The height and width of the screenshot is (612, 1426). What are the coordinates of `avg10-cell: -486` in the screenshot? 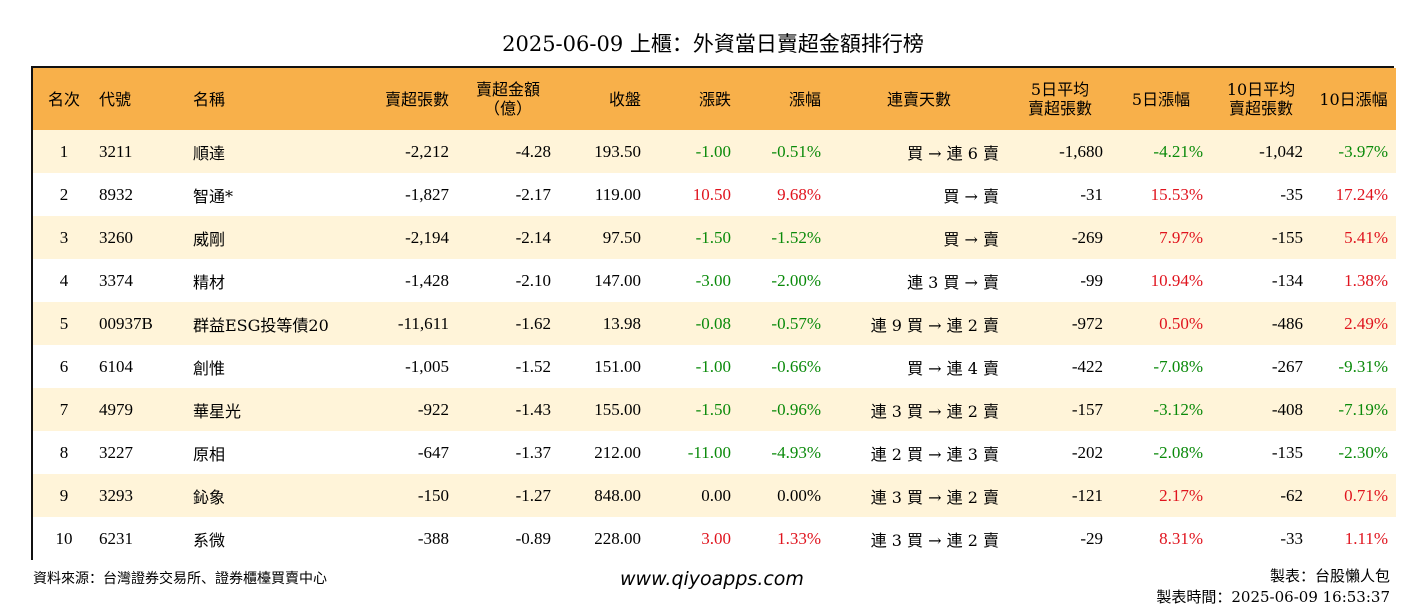 It's located at (1287, 323).